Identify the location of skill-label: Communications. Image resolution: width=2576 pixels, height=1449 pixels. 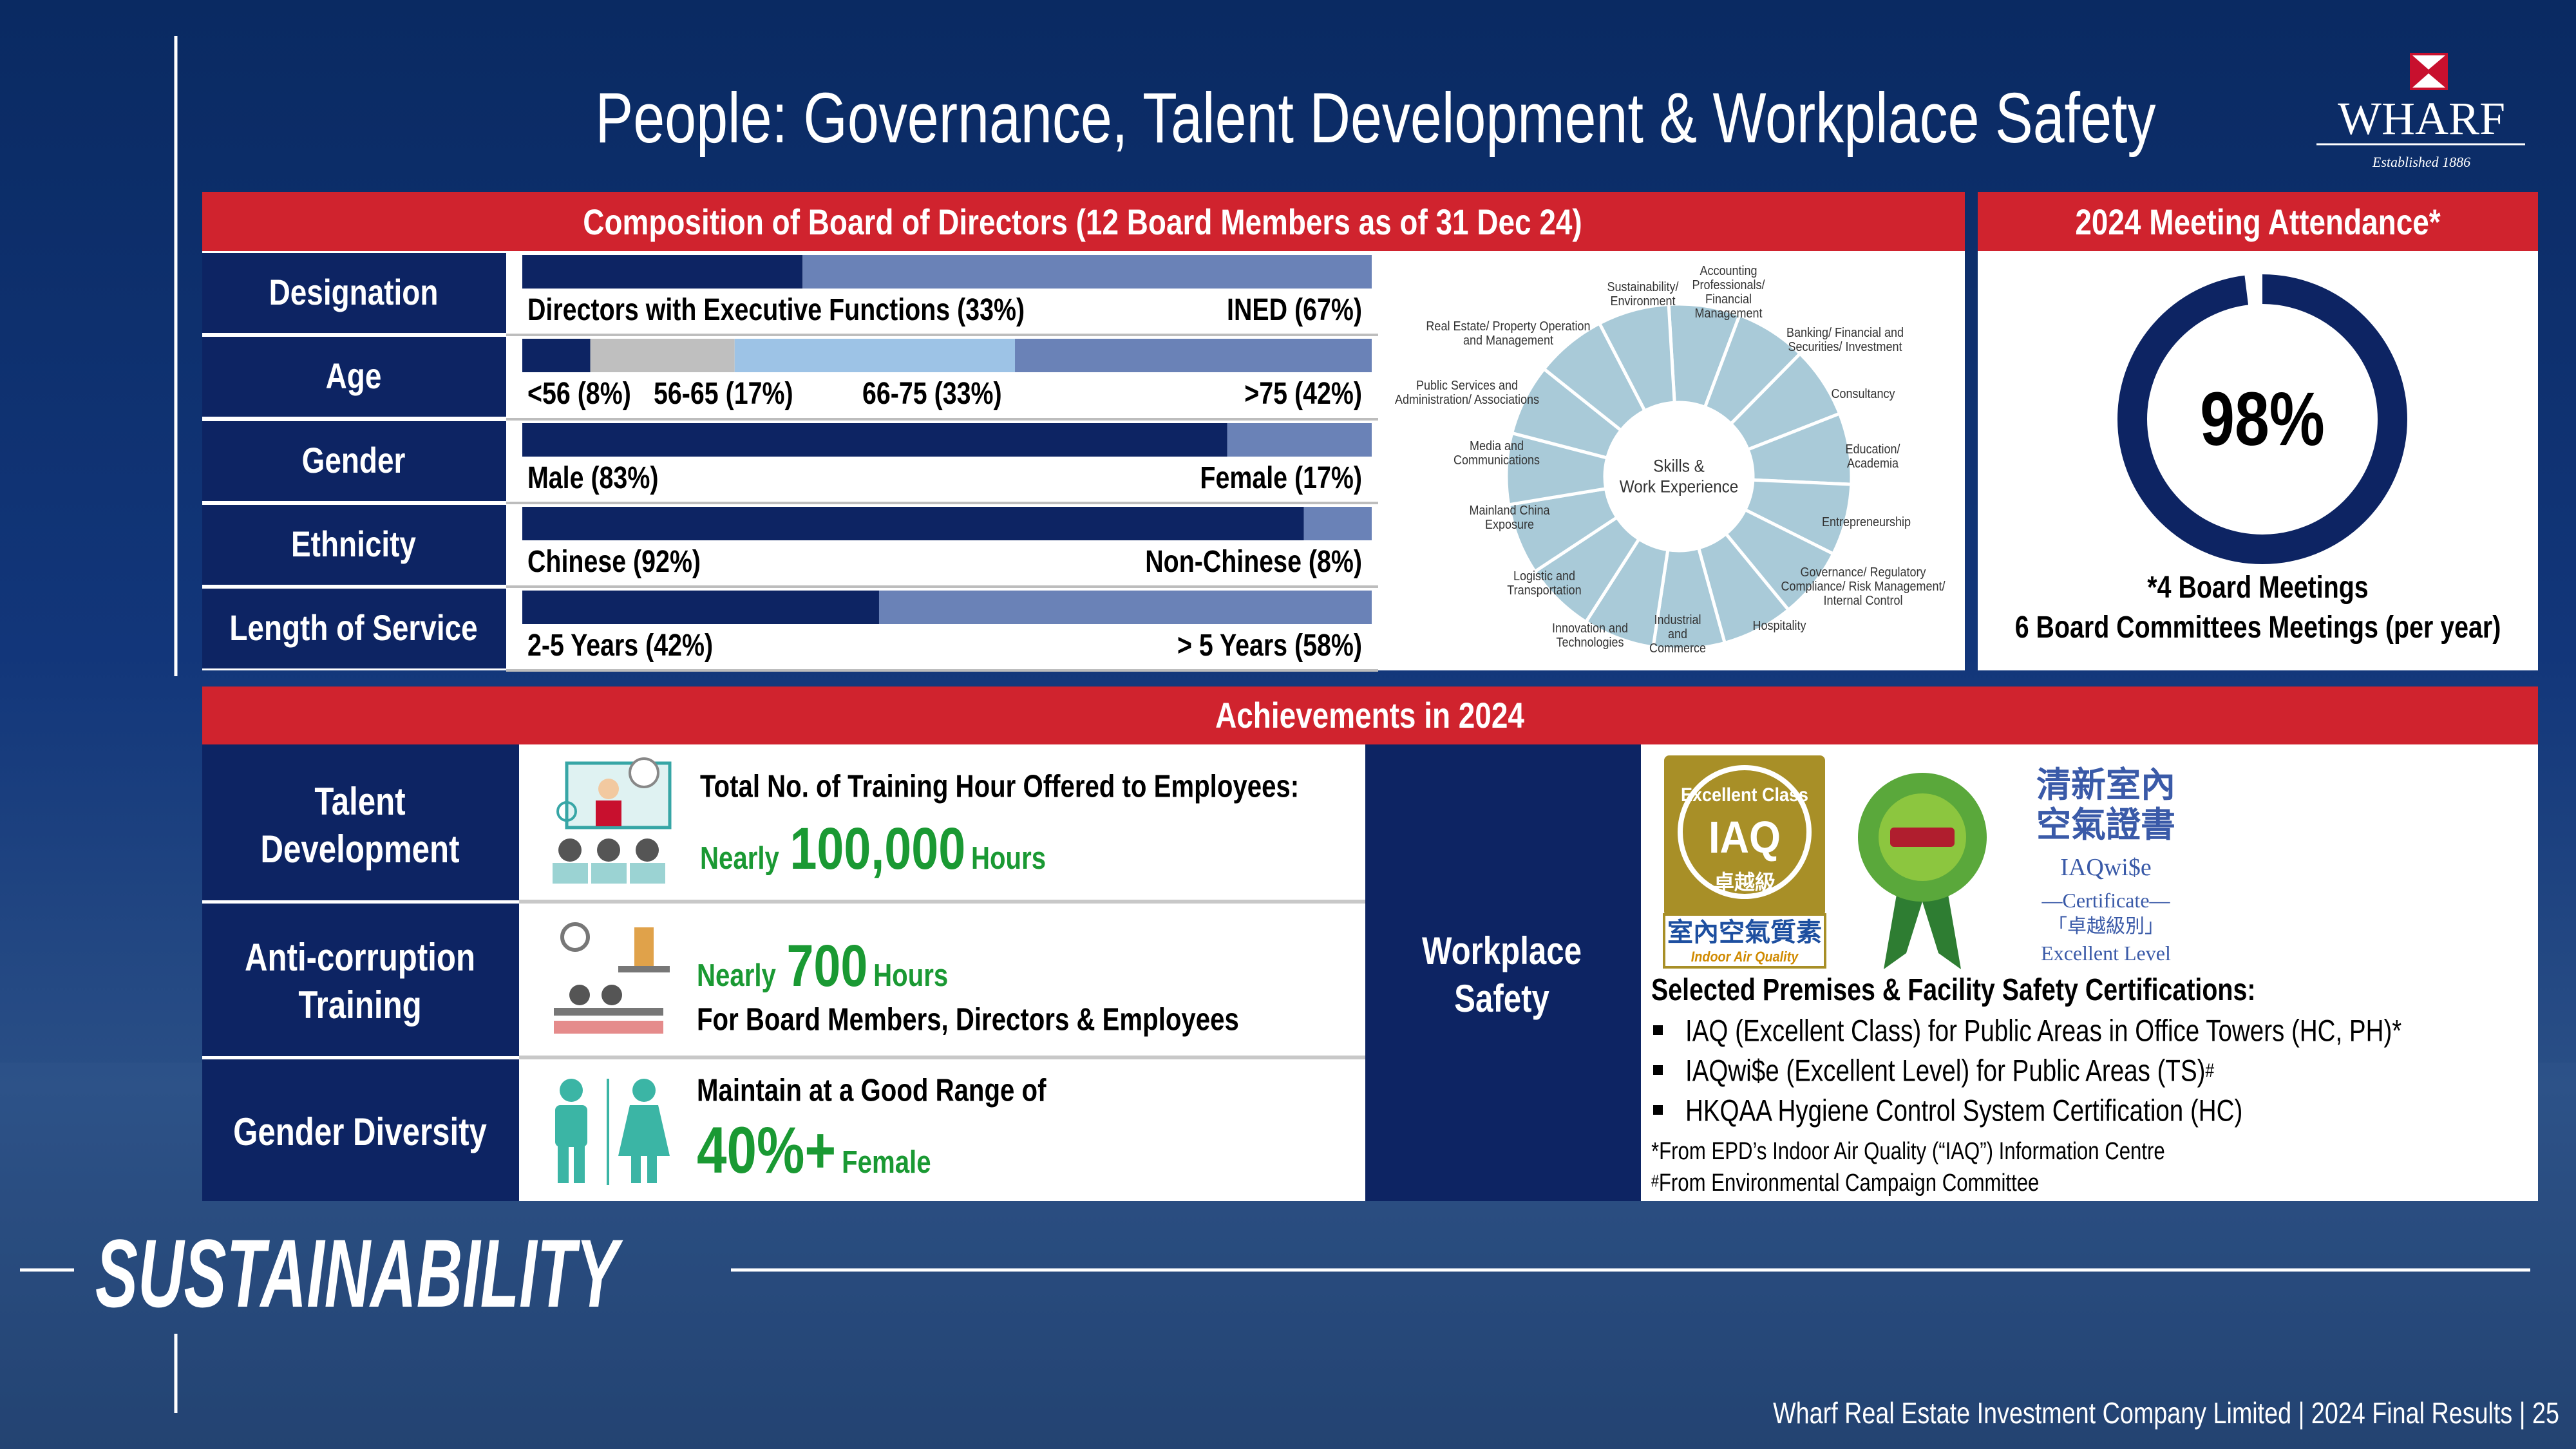
(1496, 461).